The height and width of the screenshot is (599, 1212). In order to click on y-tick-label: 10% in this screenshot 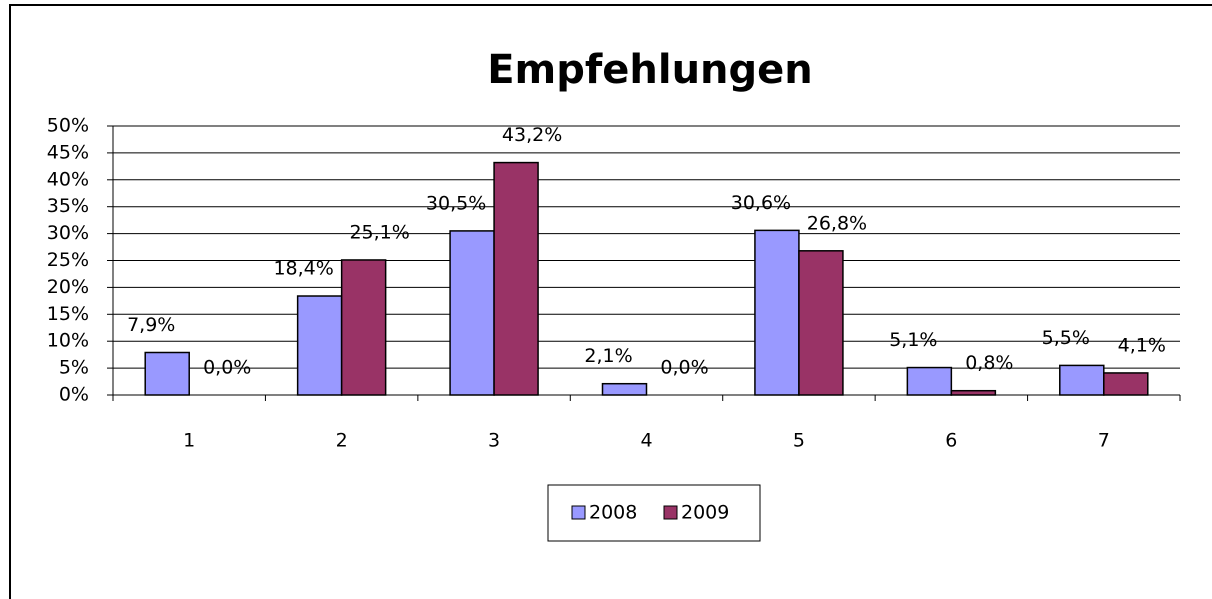, I will do `click(68, 341)`.